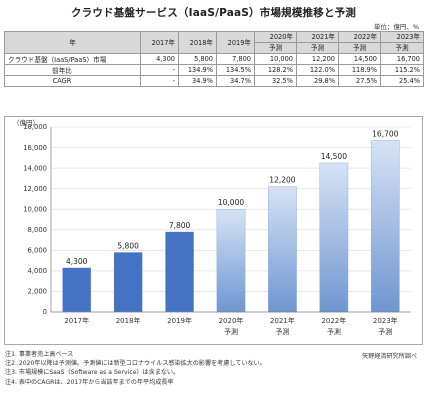 The width and height of the screenshot is (427, 400). Describe the element at coordinates (179, 320) in the screenshot. I see `x-tick-label: 2019年` at that location.